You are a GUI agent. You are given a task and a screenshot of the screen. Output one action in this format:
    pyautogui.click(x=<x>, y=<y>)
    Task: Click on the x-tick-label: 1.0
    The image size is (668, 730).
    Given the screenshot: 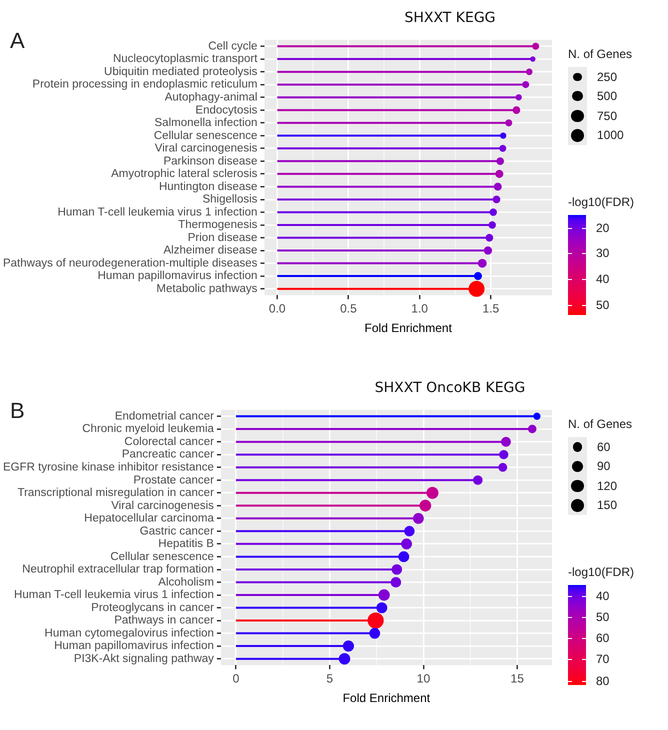 What is the action you would take?
    pyautogui.click(x=419, y=309)
    